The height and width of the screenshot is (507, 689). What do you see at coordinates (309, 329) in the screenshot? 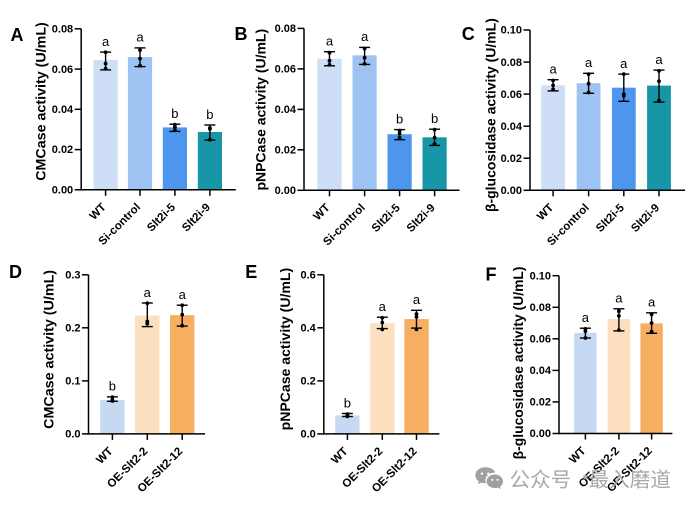
I see `svg-text: 0.4` at bounding box center [309, 329].